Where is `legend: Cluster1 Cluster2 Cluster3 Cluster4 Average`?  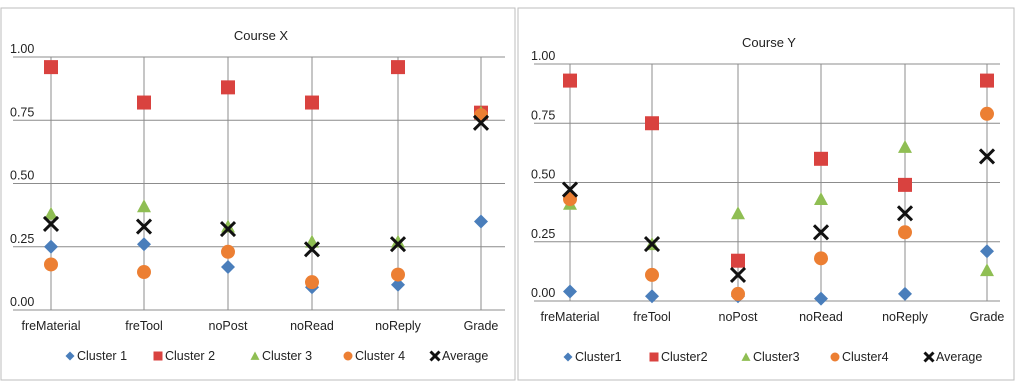 legend: Cluster1 Cluster2 Cluster3 Cluster4 Average is located at coordinates (772, 357).